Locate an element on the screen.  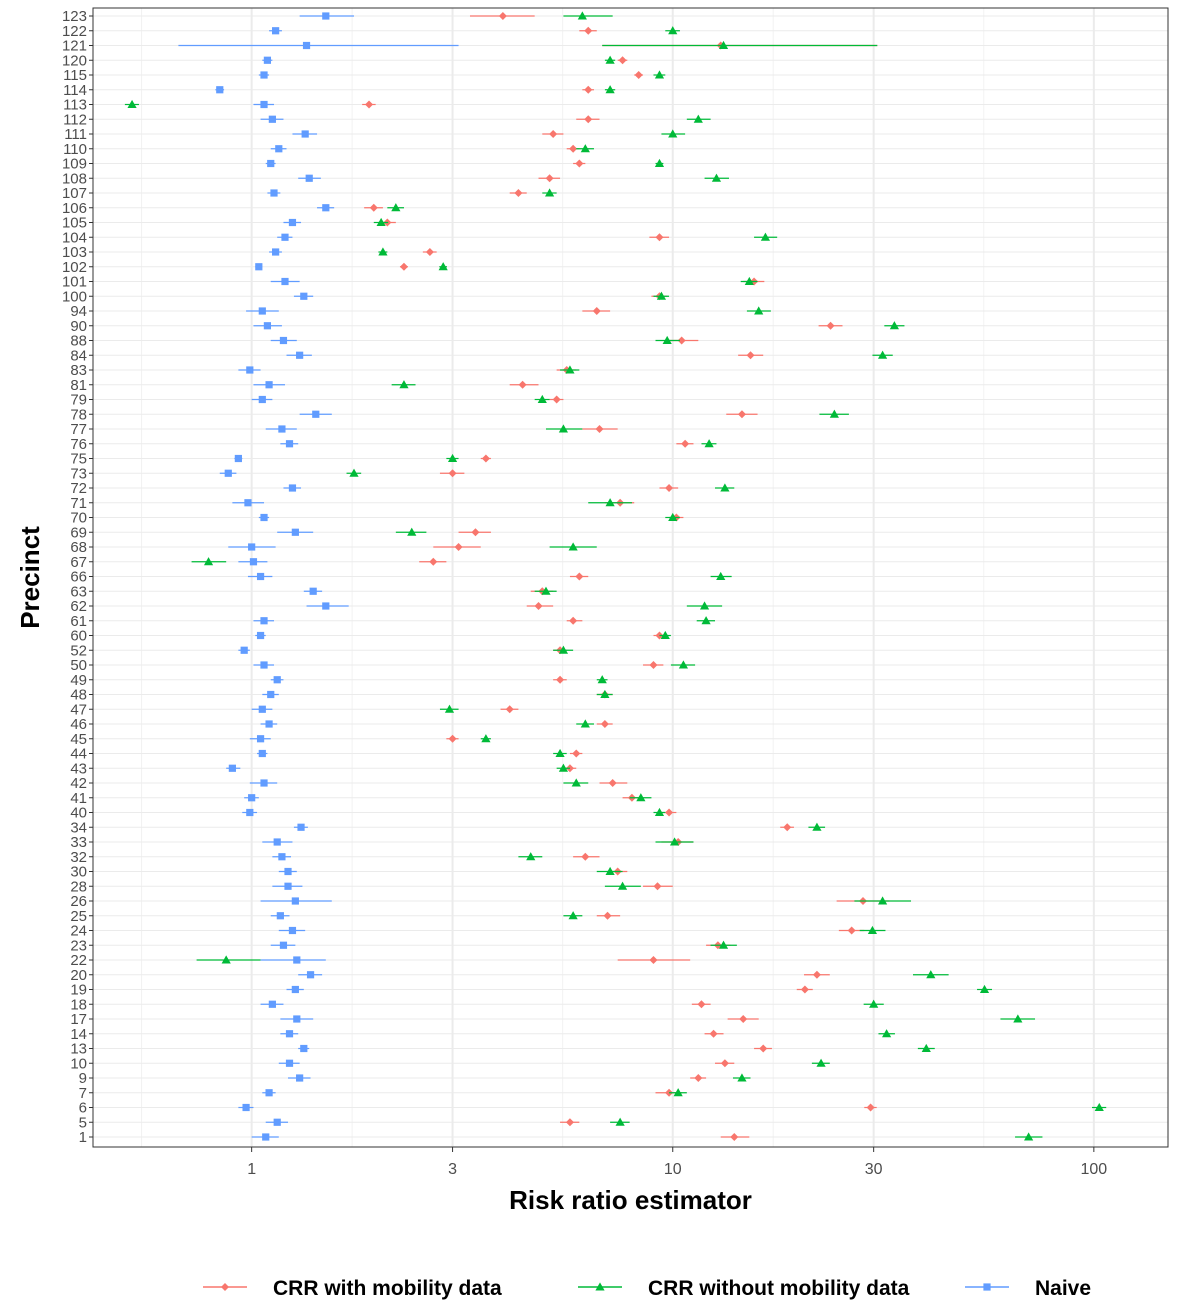
y-tick-label: 115 is located at coordinates (75, 75).